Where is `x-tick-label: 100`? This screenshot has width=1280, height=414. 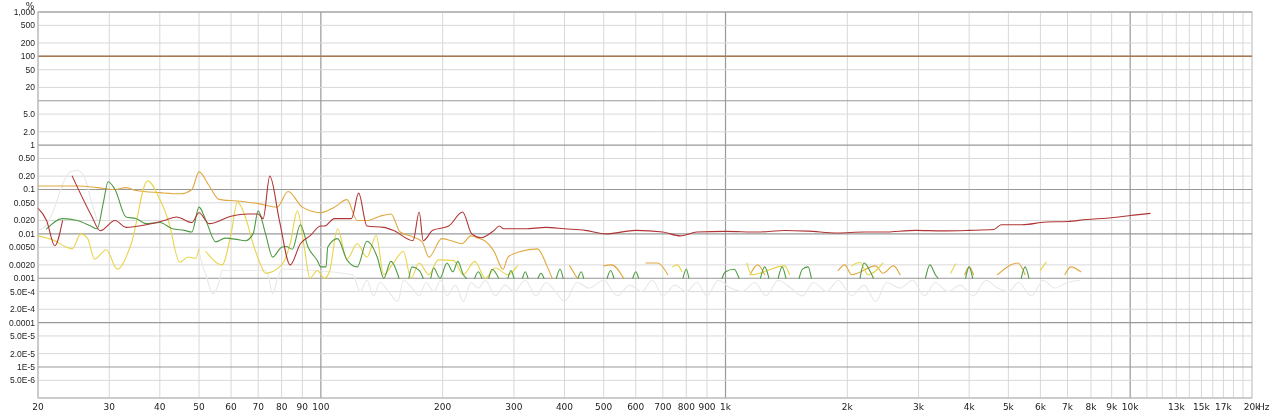 x-tick-label: 100 is located at coordinates (321, 407).